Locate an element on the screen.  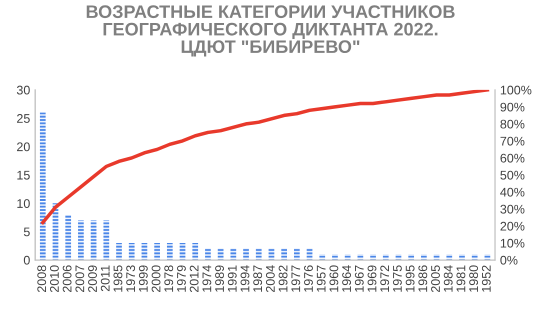
x-tick-label: 2011 is located at coordinates (105, 278).